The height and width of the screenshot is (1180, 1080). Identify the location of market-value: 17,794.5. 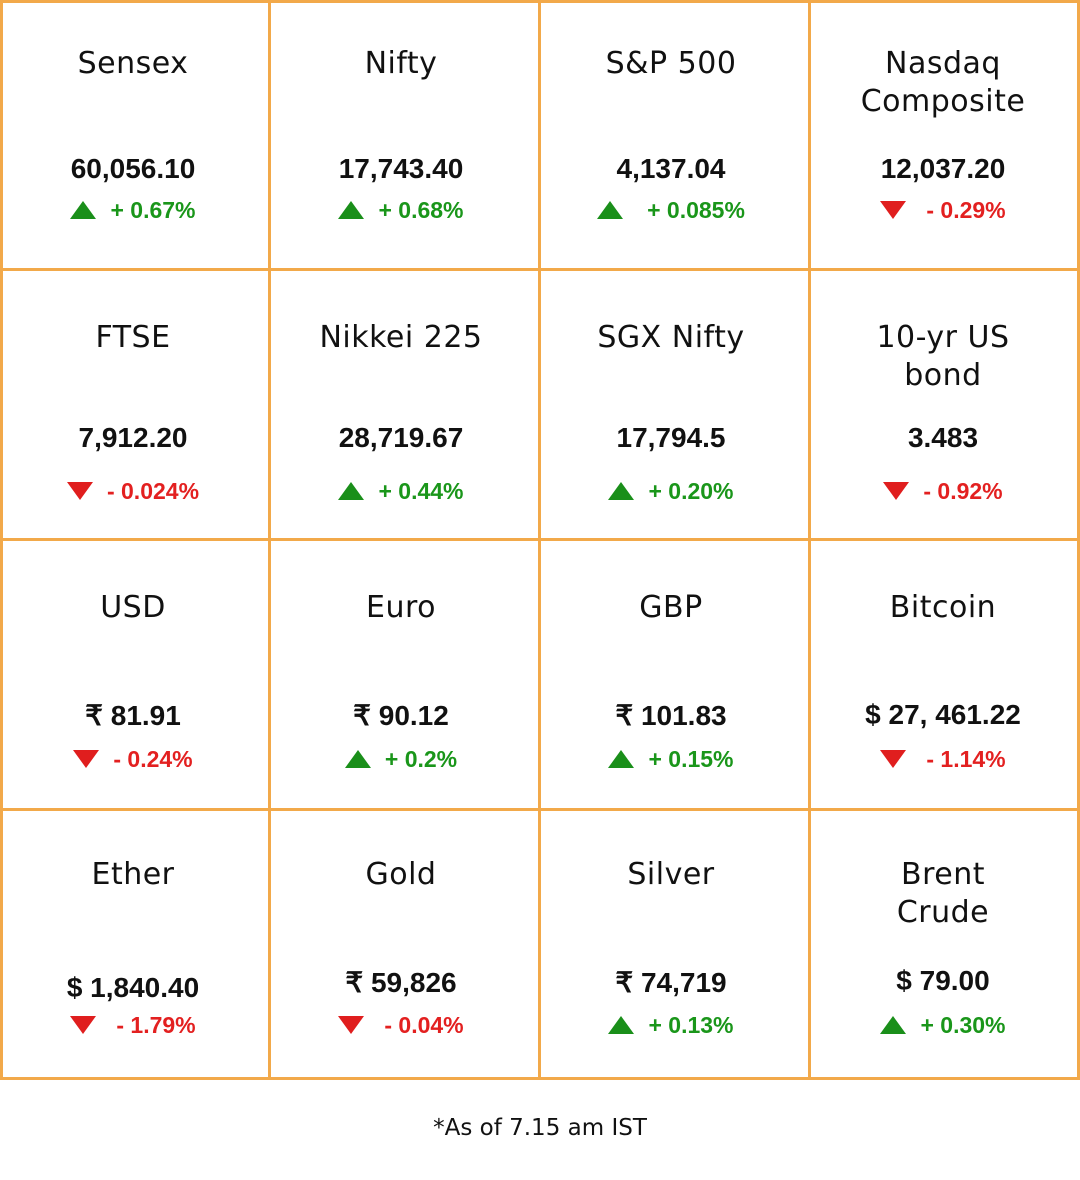
(671, 437).